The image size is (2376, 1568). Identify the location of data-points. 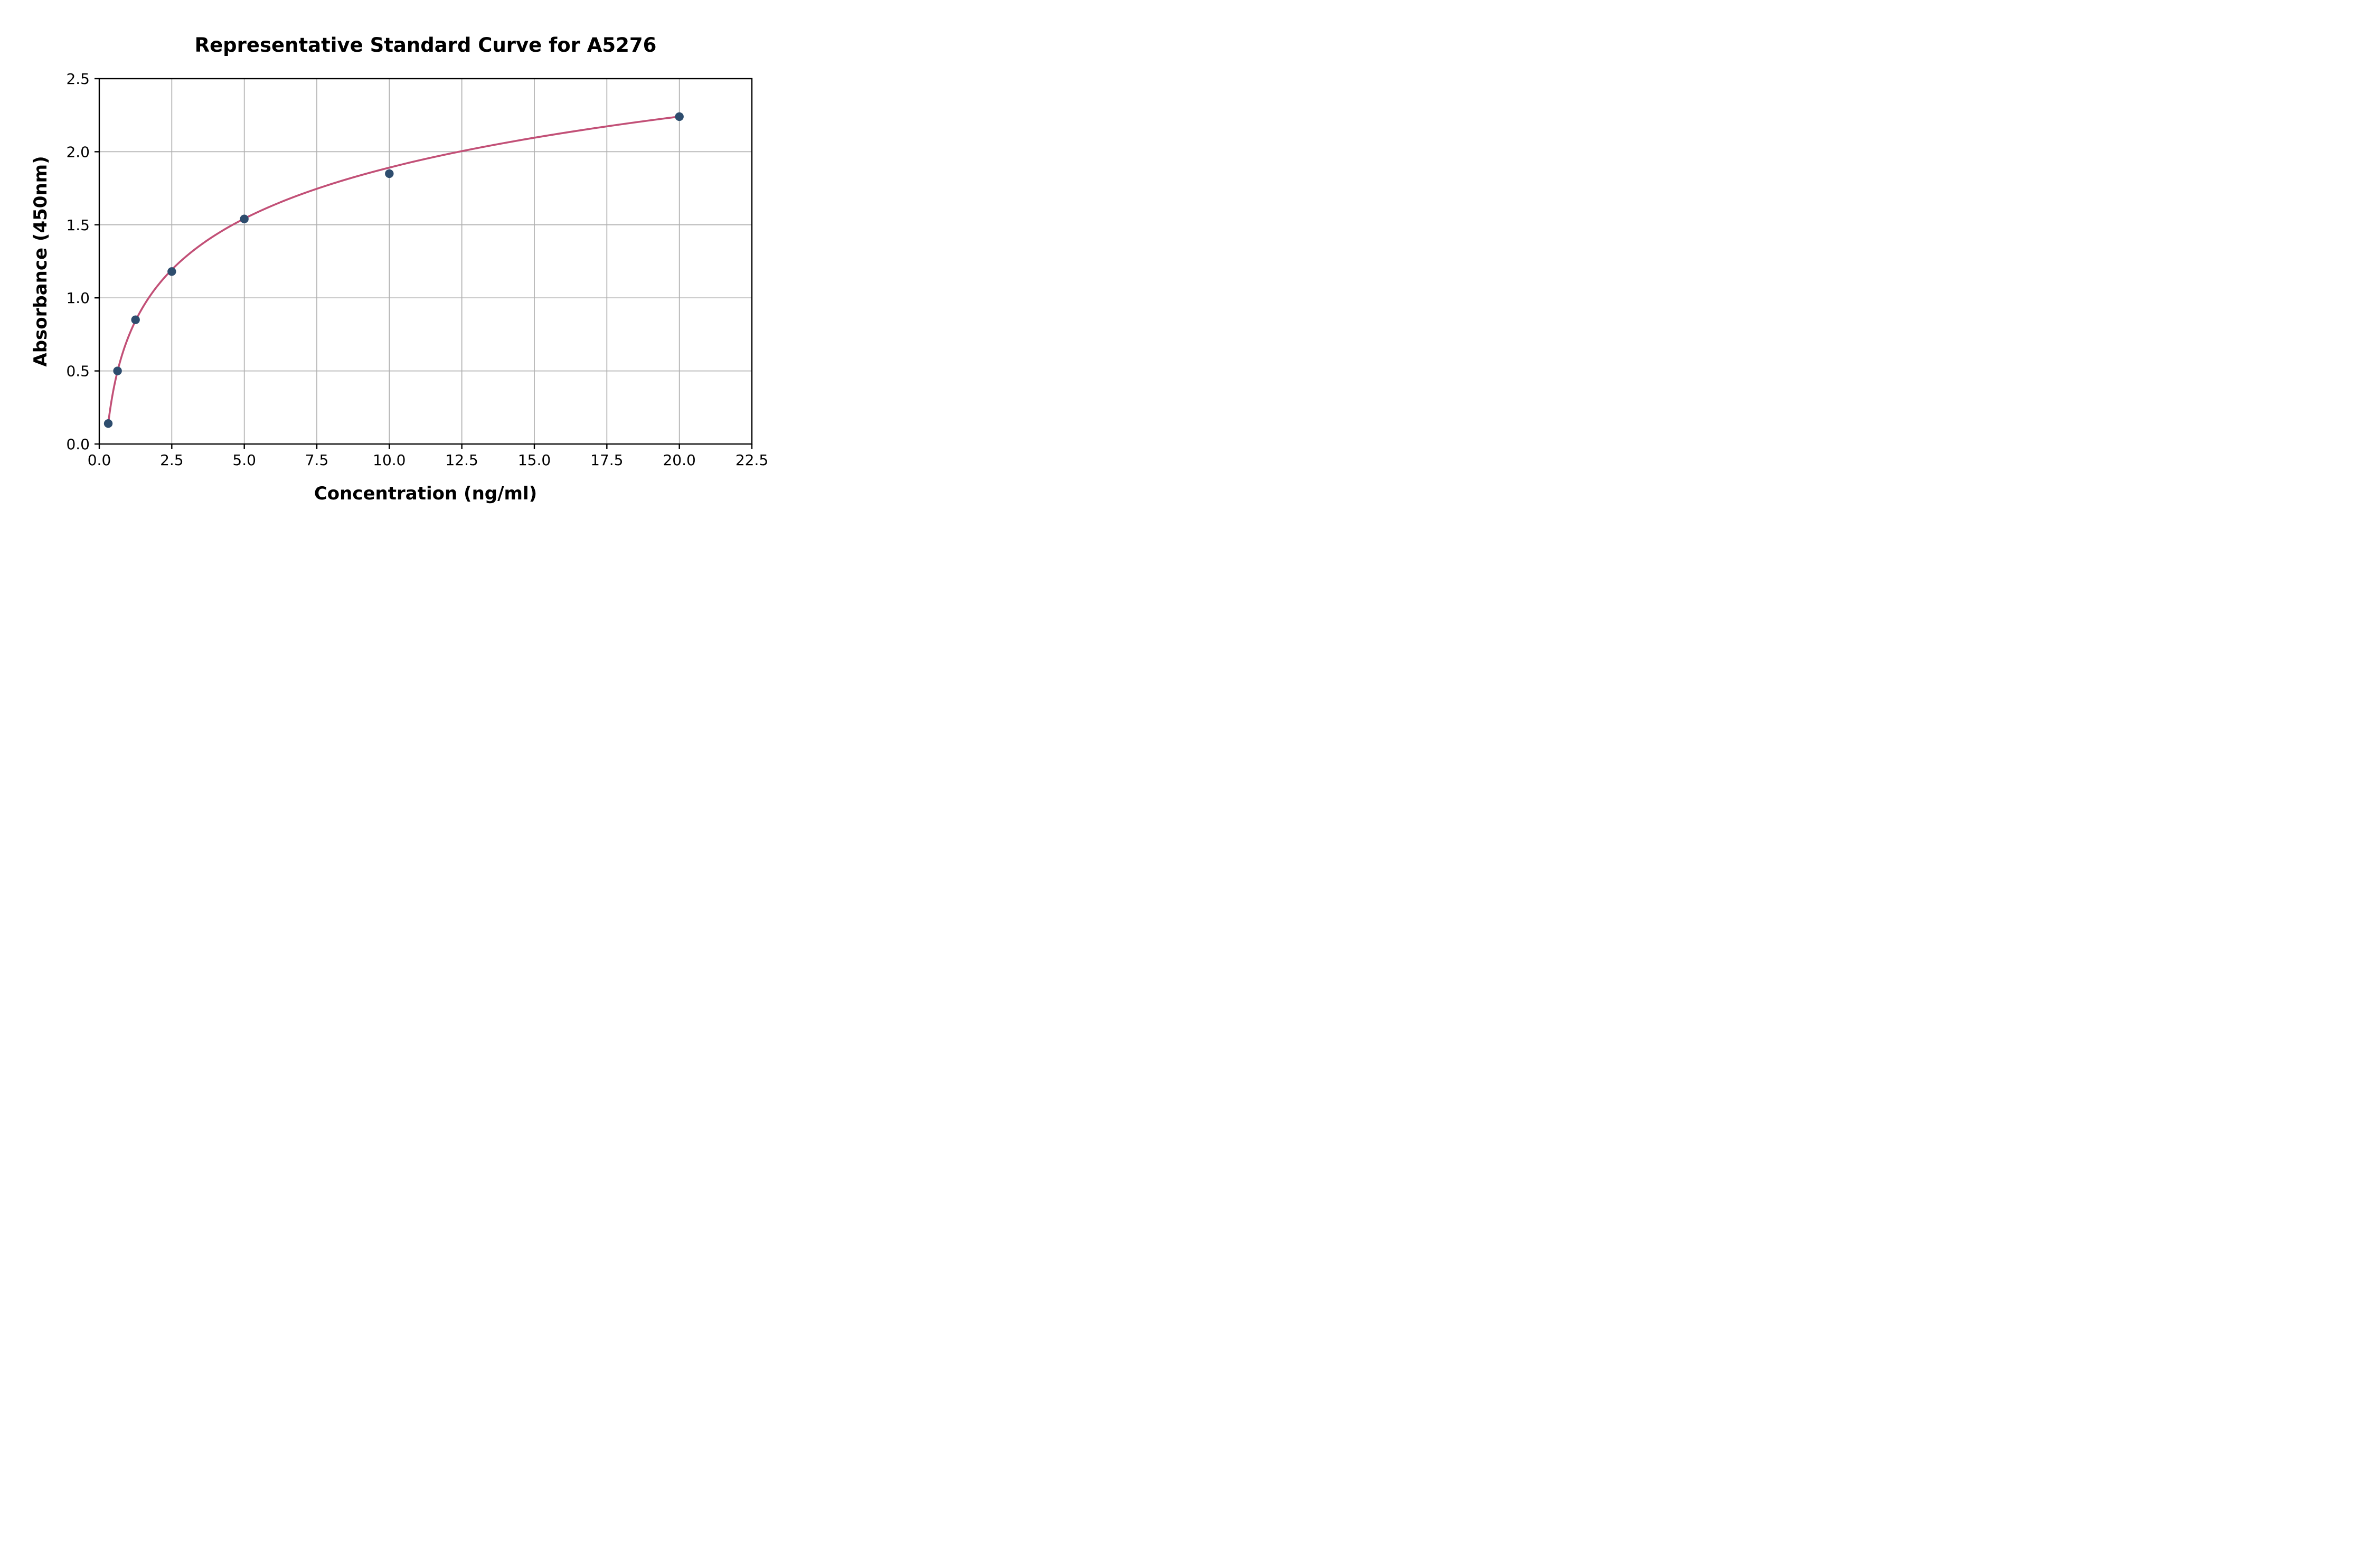
(393, 270).